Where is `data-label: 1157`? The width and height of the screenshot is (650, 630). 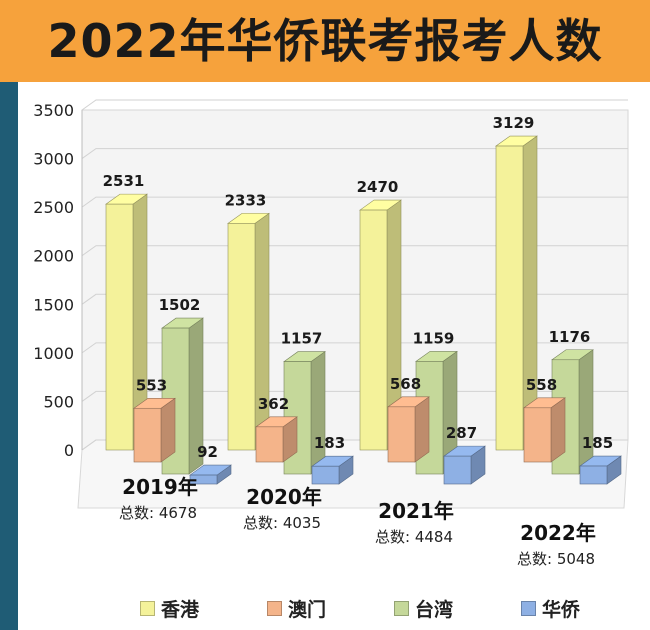 data-label: 1157 is located at coordinates (302, 339).